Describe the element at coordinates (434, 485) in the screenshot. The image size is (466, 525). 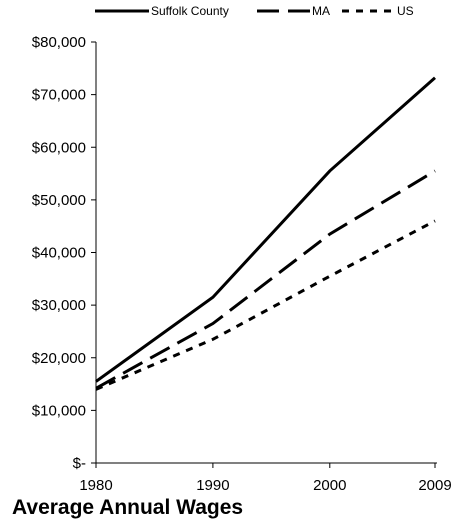
I see `x-tick-label: 2009` at that location.